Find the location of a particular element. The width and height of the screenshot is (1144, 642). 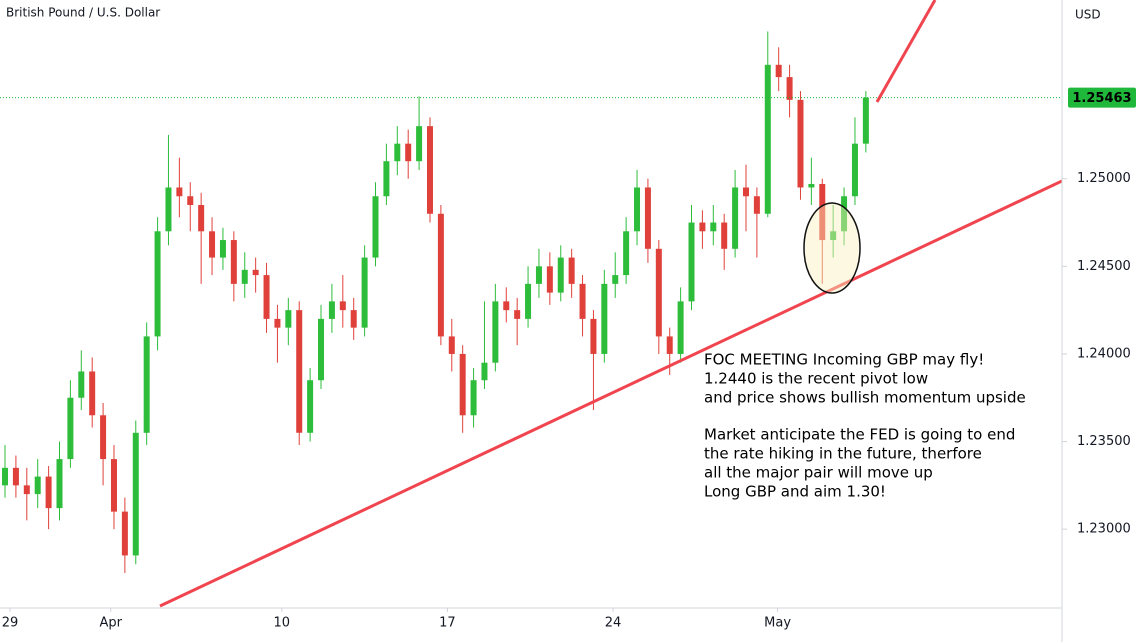

annotation-line: 1.2440 is the recent pivot low is located at coordinates (816, 379).